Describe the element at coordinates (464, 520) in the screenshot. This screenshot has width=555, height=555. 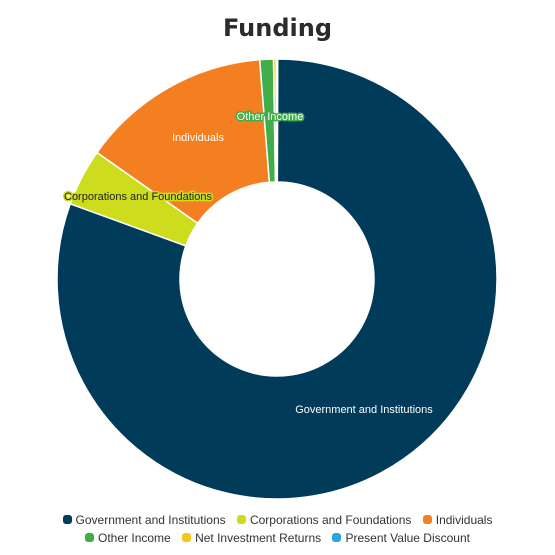
I see `legend-label: Individuals` at that location.